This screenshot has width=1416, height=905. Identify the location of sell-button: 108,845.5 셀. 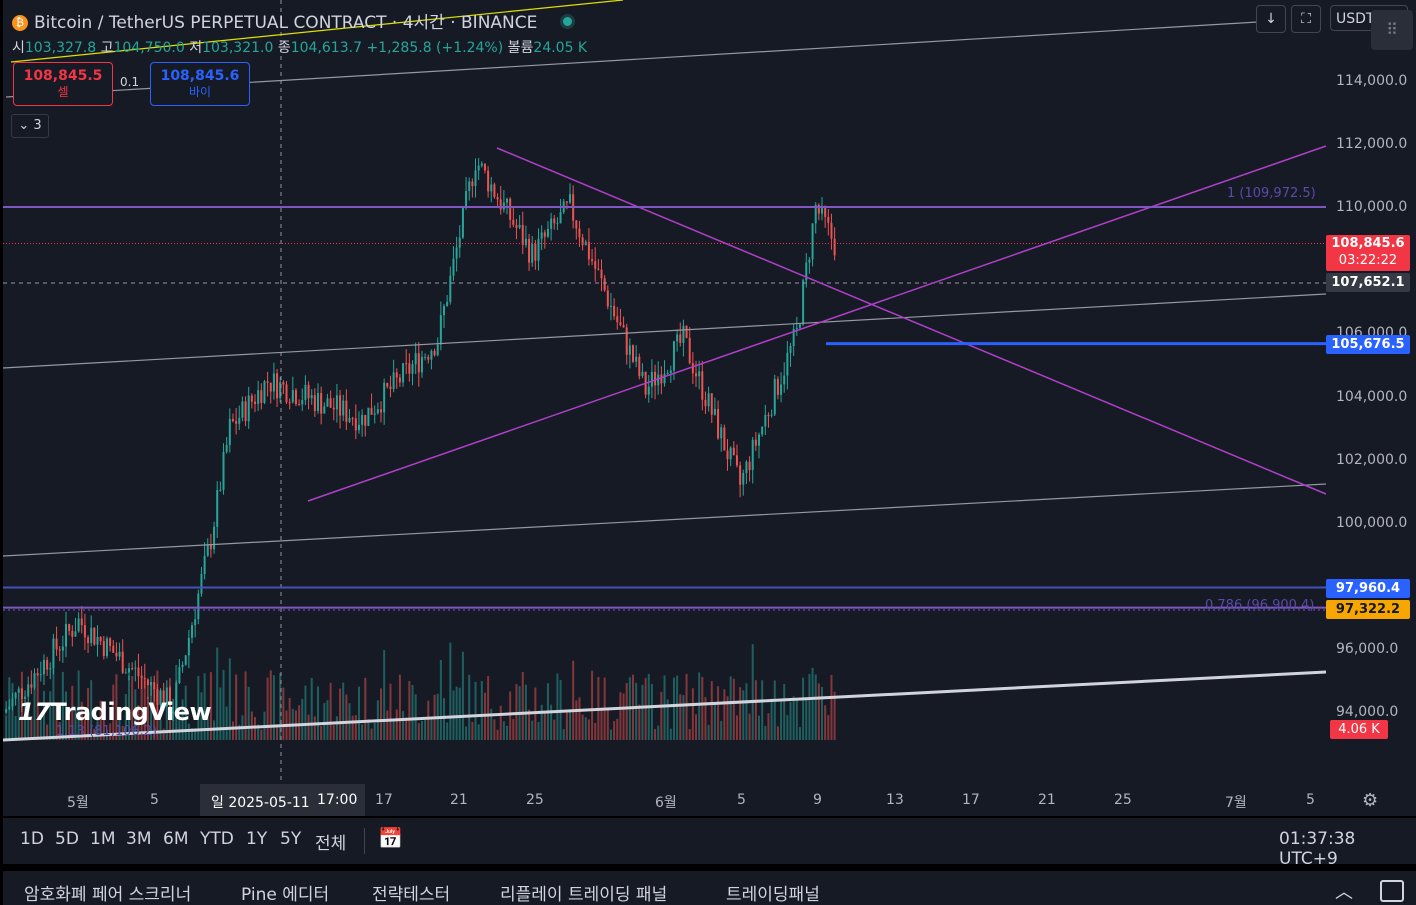
(63, 84).